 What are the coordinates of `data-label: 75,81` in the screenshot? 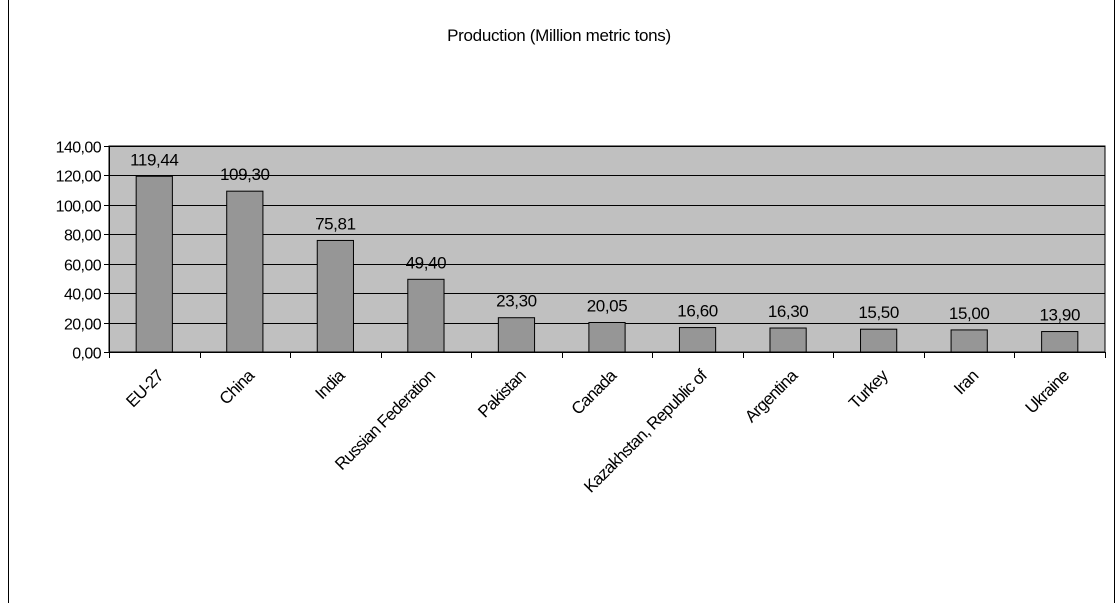 It's located at (335, 223).